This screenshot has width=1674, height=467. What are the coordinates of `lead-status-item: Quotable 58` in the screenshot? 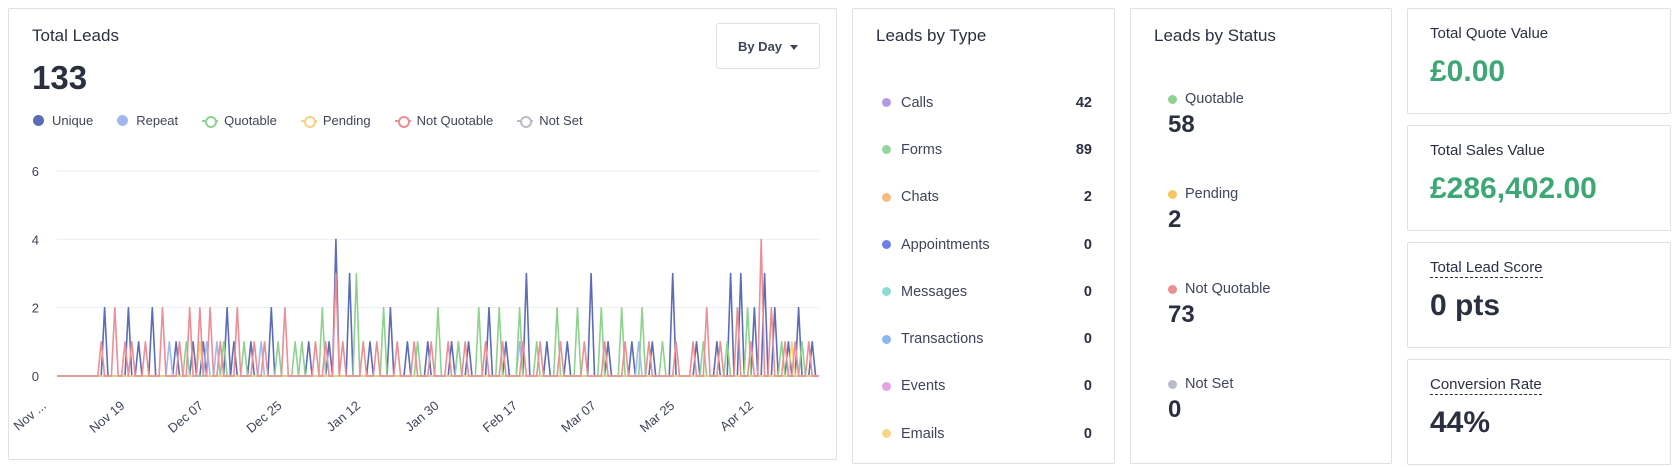 It's located at (1219, 138).